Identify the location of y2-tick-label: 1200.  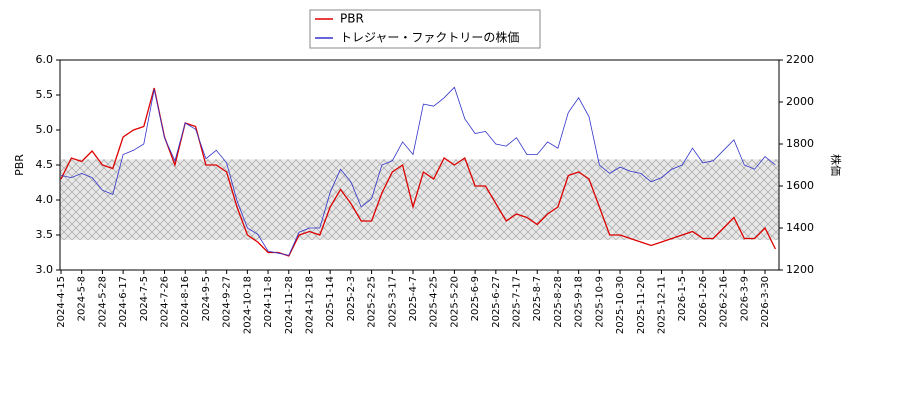
(800, 269).